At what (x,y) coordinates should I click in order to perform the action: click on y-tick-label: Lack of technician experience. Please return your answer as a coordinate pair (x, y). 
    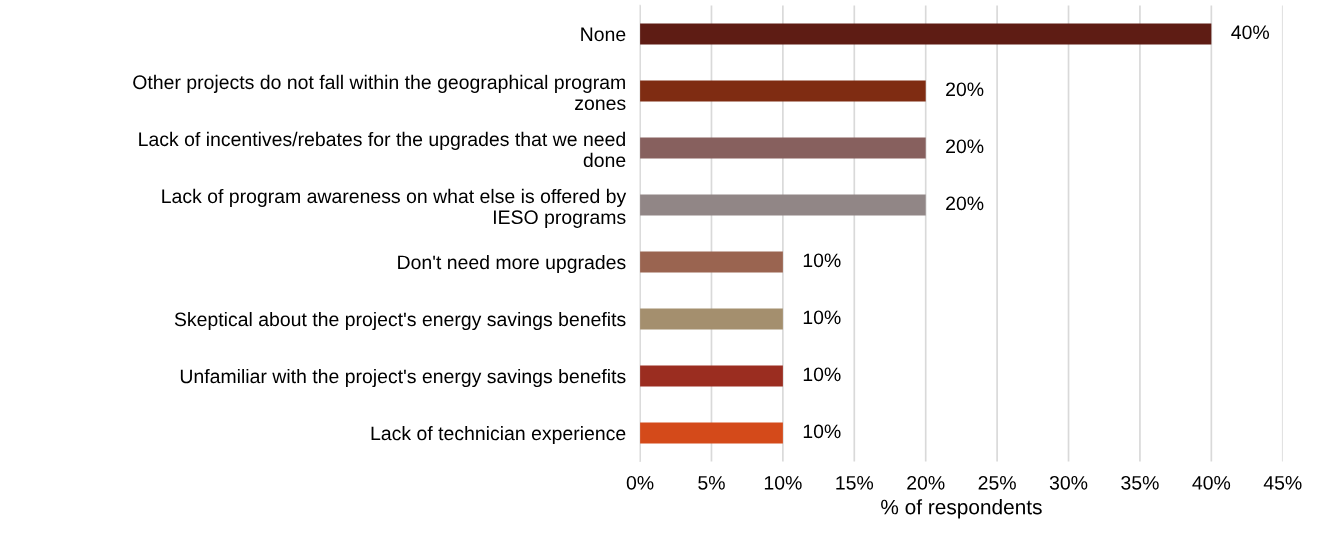
    Looking at the image, I should click on (498, 435).